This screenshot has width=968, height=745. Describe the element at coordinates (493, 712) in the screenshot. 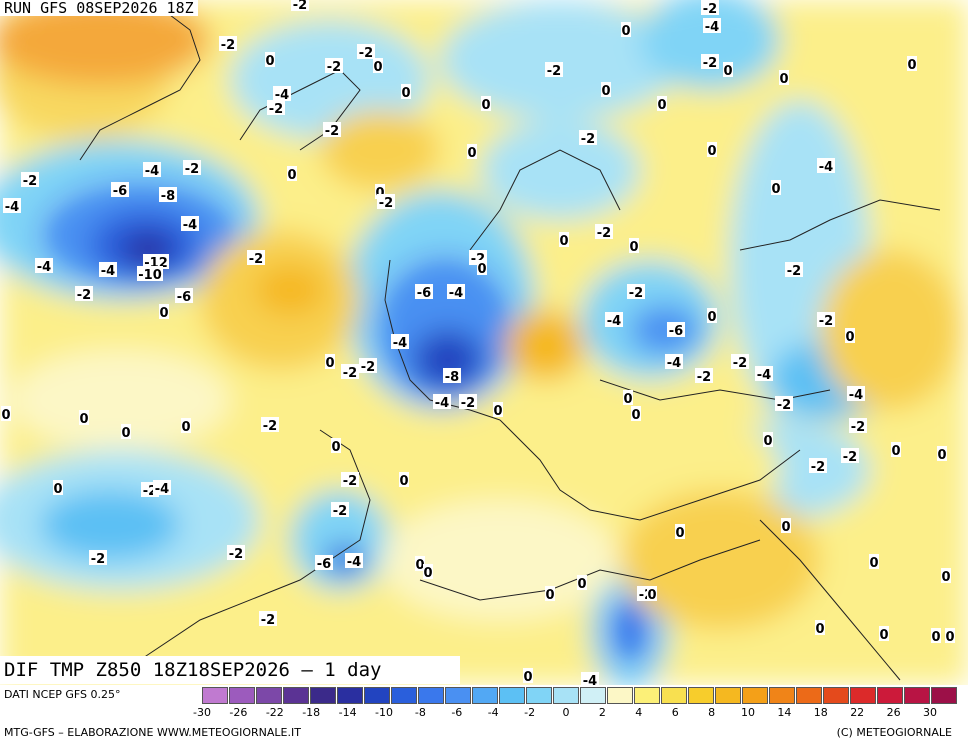

I see `legend-tick: -4` at that location.